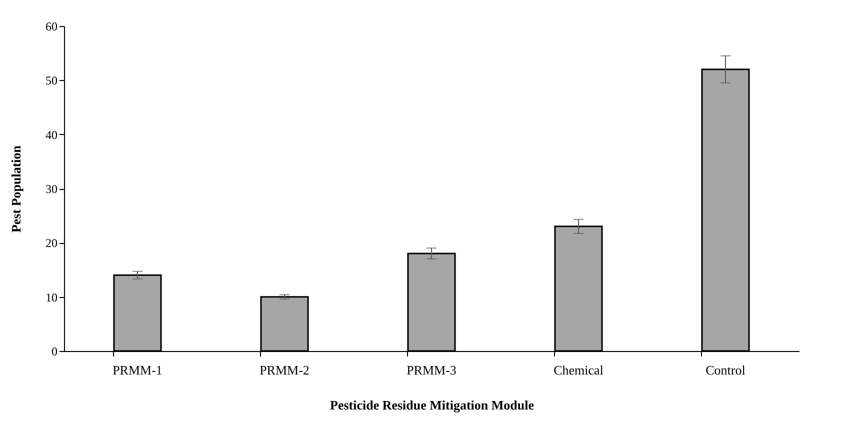  Describe the element at coordinates (726, 370) in the screenshot. I see `x-tick-label: Control` at that location.